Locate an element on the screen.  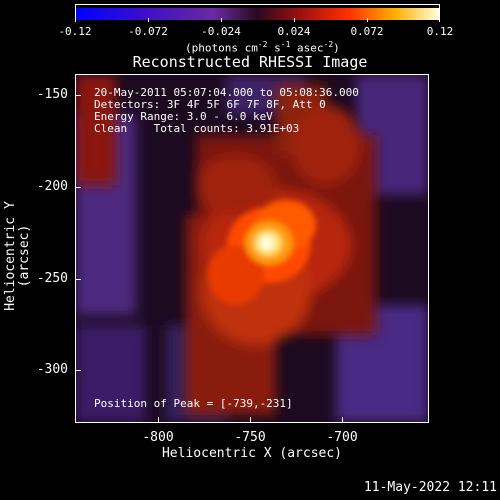
colorbar-tick-label: -0.072 is located at coordinates (148, 31).